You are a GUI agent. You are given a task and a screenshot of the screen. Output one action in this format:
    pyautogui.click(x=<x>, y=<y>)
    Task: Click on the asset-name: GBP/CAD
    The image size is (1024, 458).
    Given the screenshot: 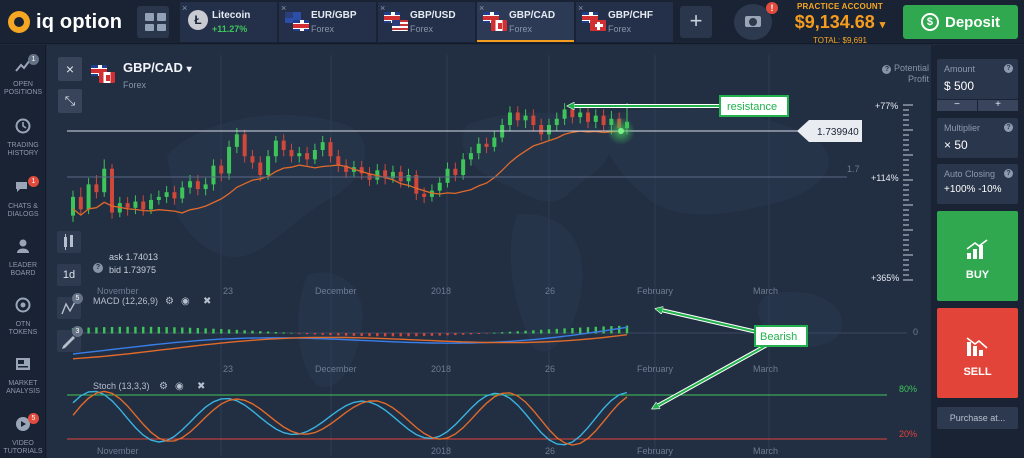 What is the action you would take?
    pyautogui.click(x=153, y=67)
    